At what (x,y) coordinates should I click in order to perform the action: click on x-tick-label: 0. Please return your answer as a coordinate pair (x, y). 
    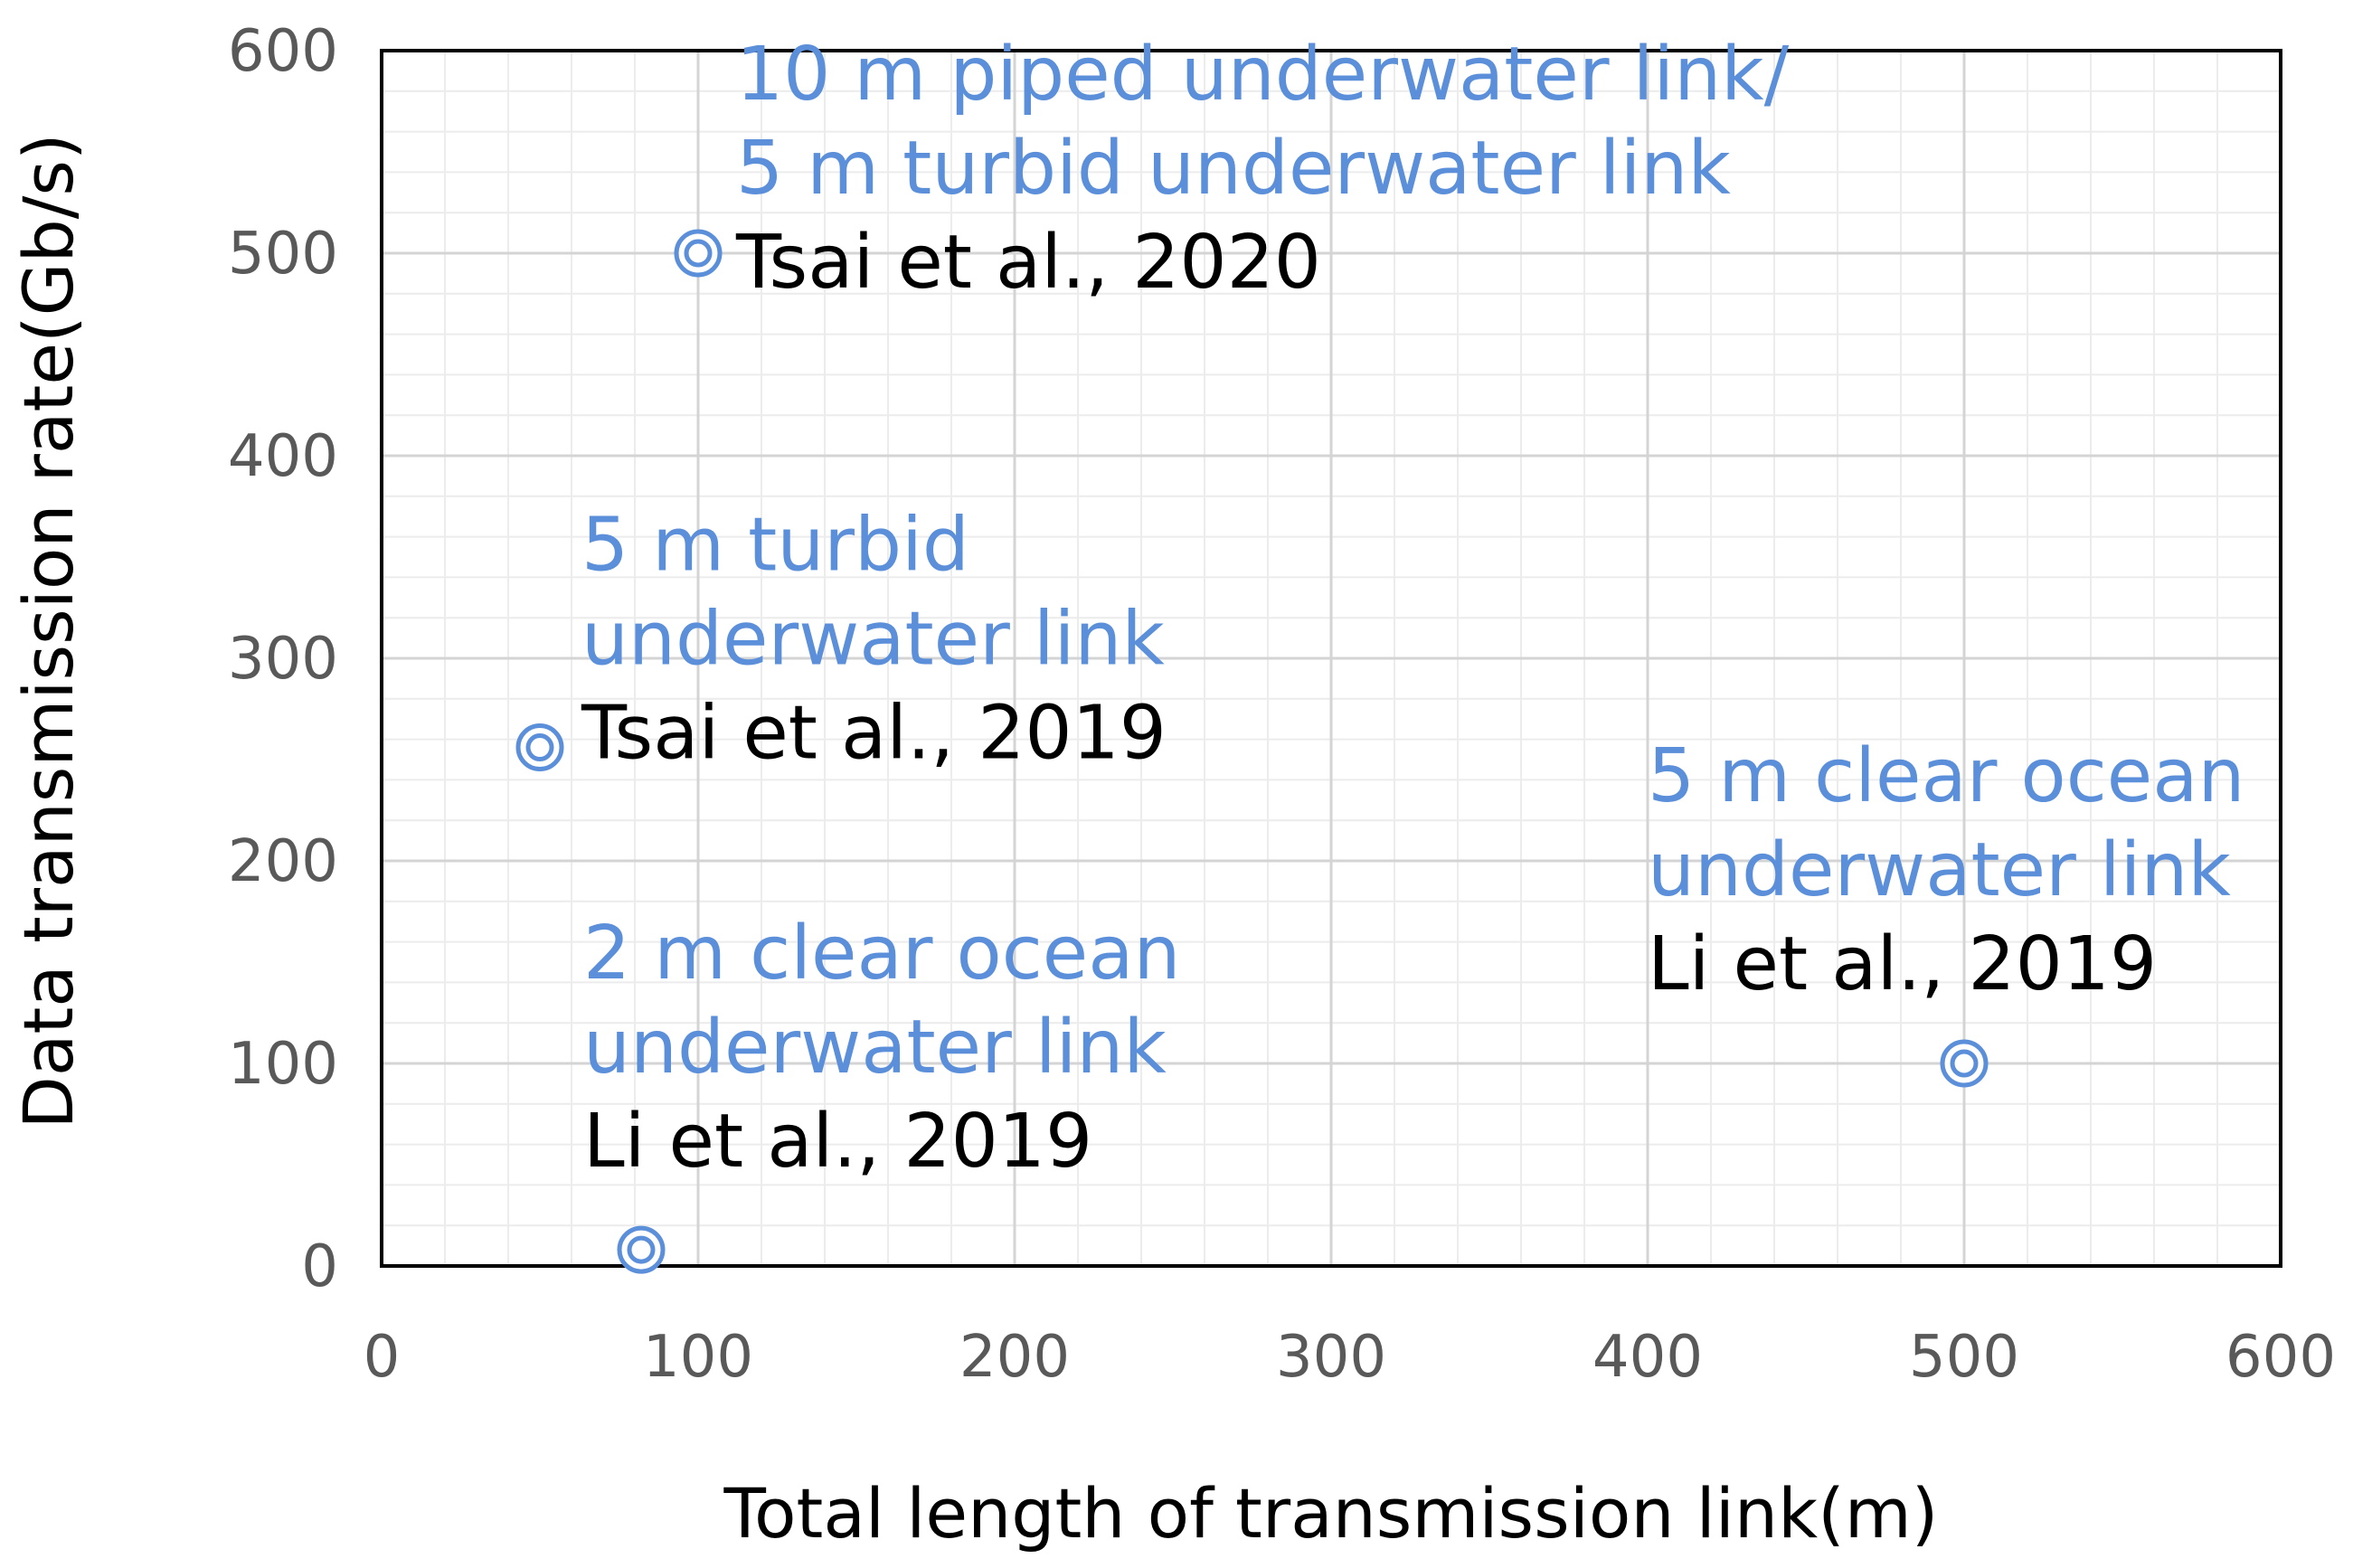
    Looking at the image, I should click on (382, 1357).